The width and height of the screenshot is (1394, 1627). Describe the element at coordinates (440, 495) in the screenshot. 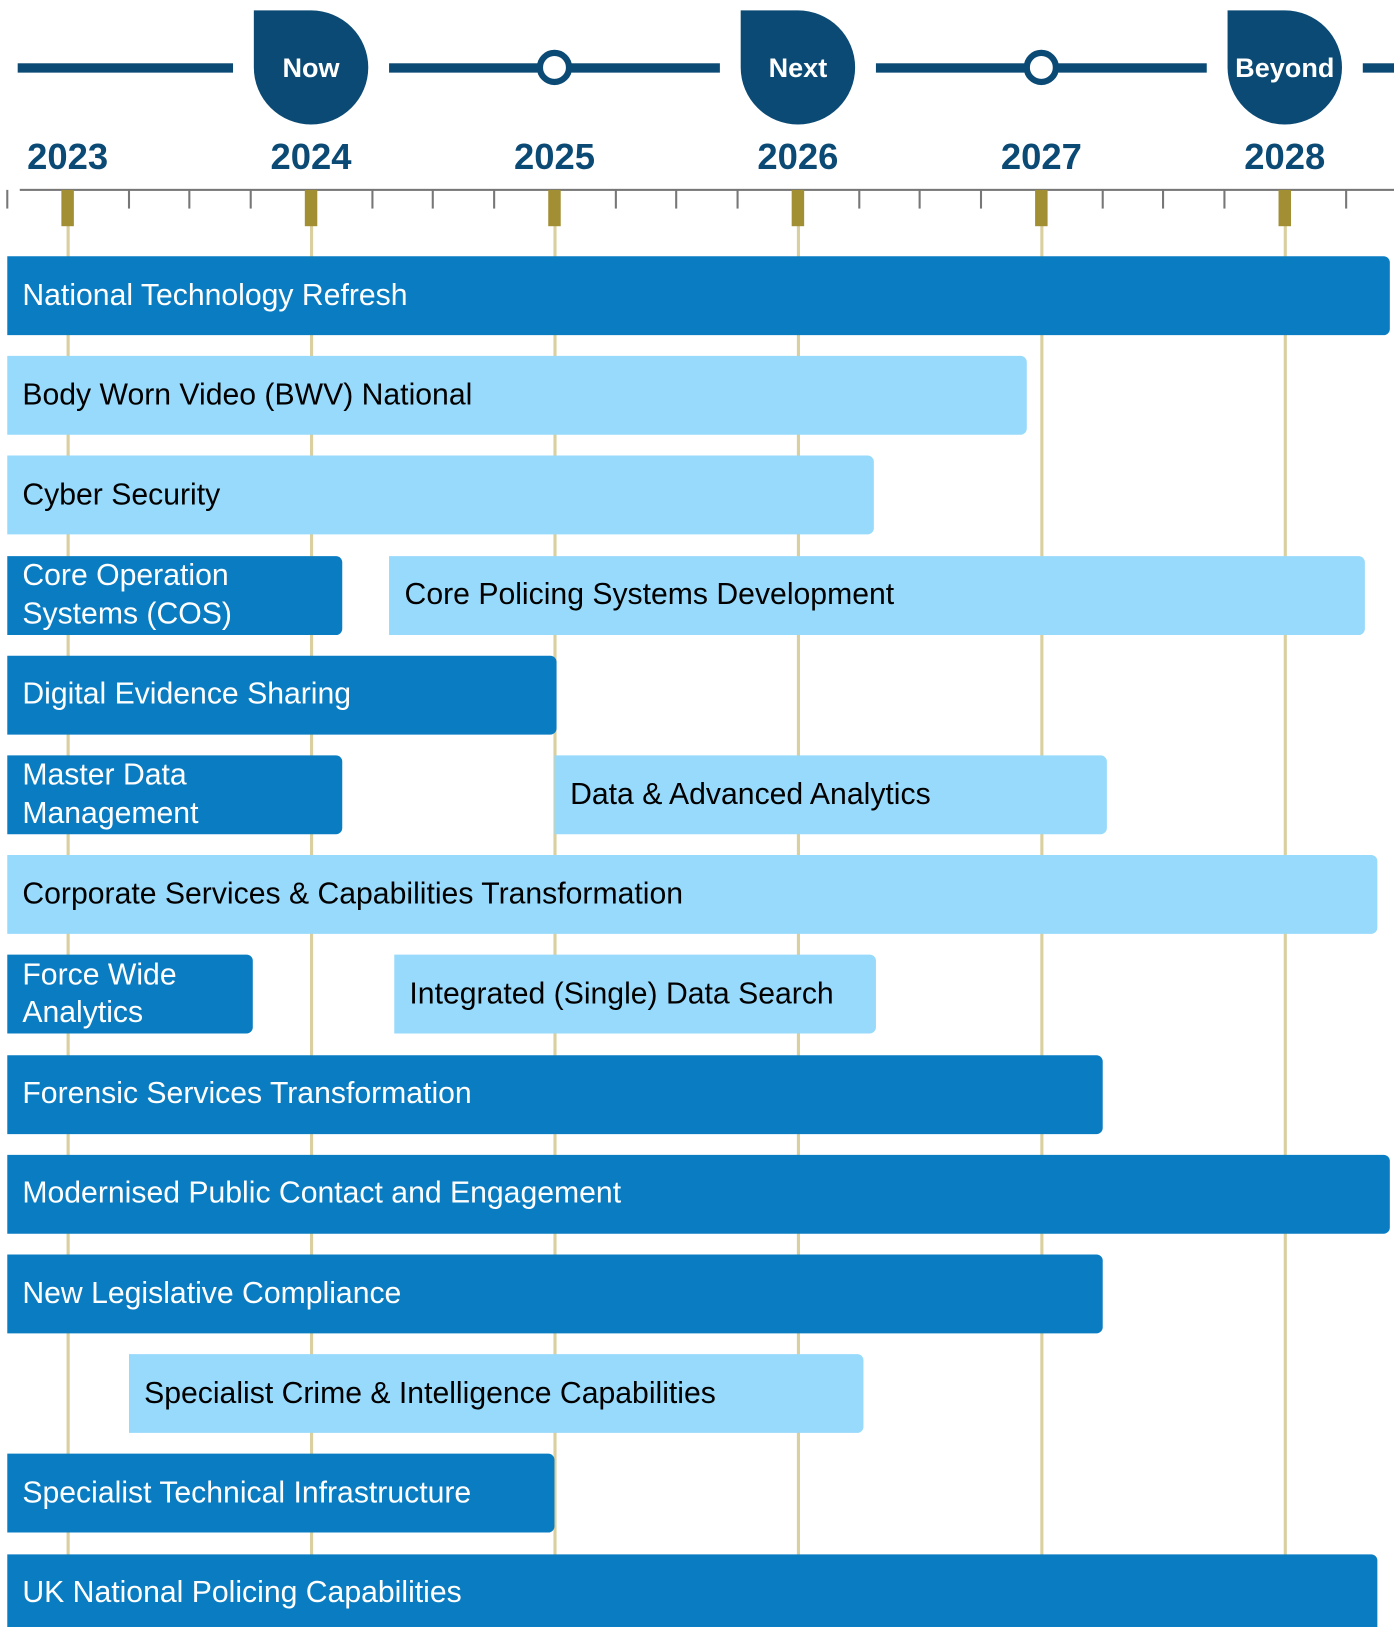

I see `task-bar: Cyber Security` at that location.